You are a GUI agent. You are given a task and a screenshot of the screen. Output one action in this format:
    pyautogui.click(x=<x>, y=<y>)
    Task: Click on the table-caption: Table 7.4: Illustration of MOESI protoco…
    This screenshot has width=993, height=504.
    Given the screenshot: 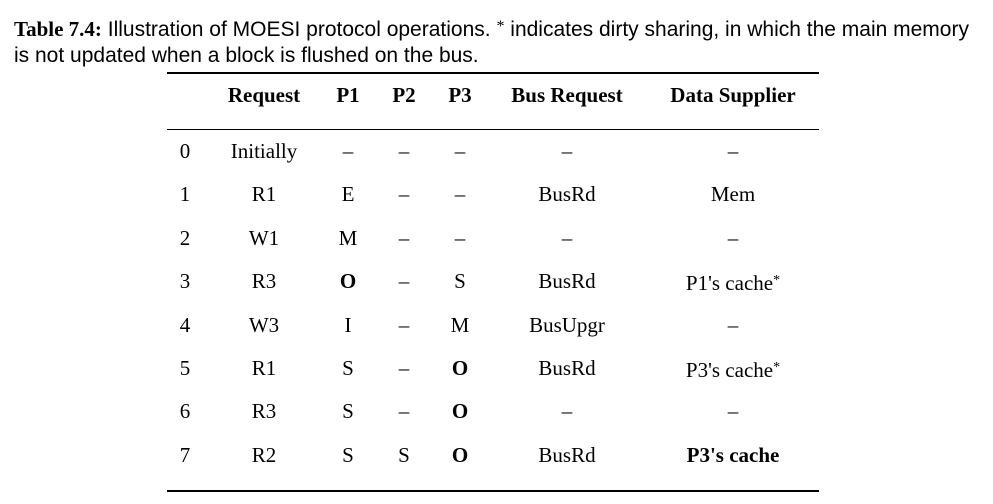 What is the action you would take?
    pyautogui.click(x=499, y=41)
    